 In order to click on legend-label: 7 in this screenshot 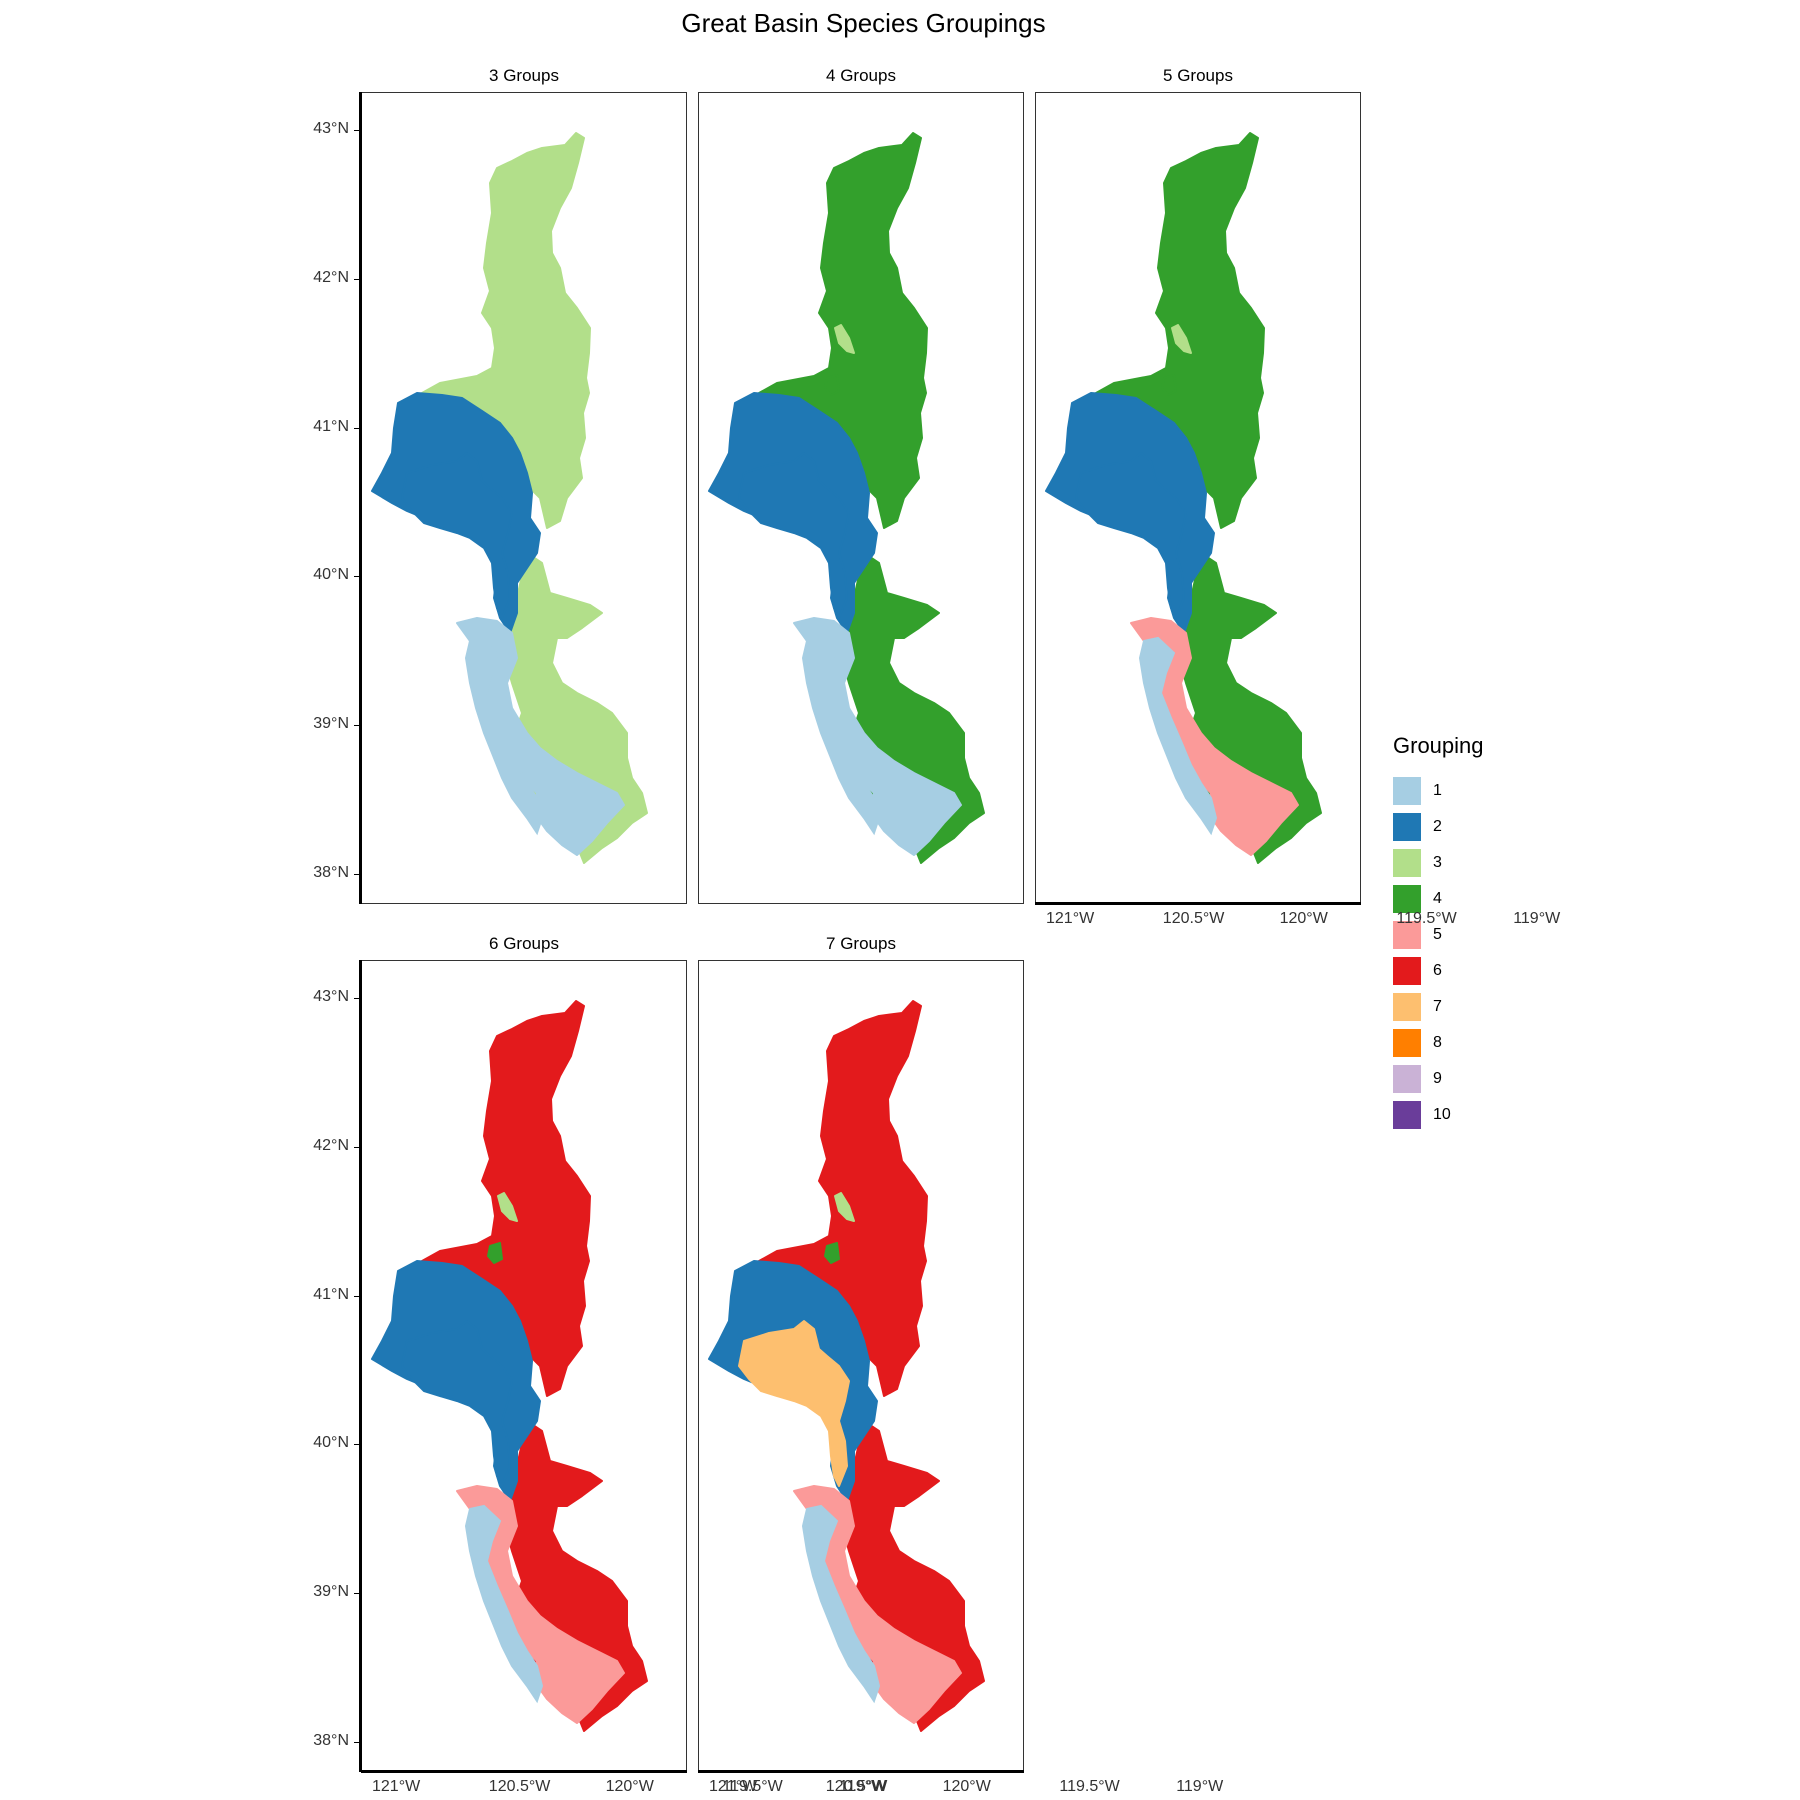, I will do `click(1437, 1006)`.